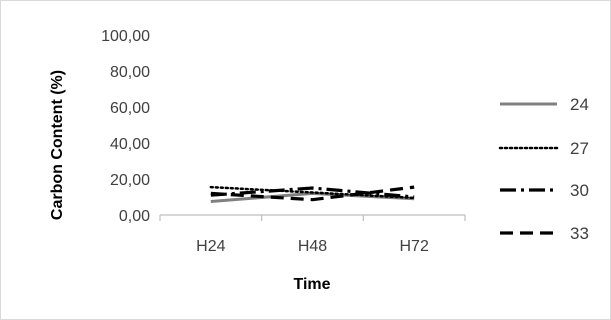 This screenshot has width=611, height=320. What do you see at coordinates (544, 104) in the screenshot?
I see `legend-item-24: 24` at bounding box center [544, 104].